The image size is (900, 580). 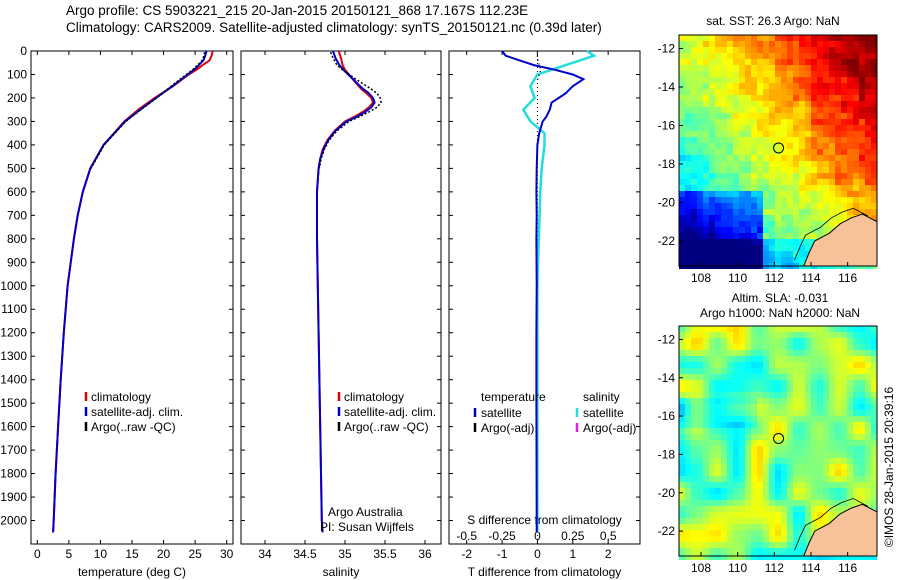 What do you see at coordinates (572, 554) in the screenshot?
I see `x-tick-label: 1` at bounding box center [572, 554].